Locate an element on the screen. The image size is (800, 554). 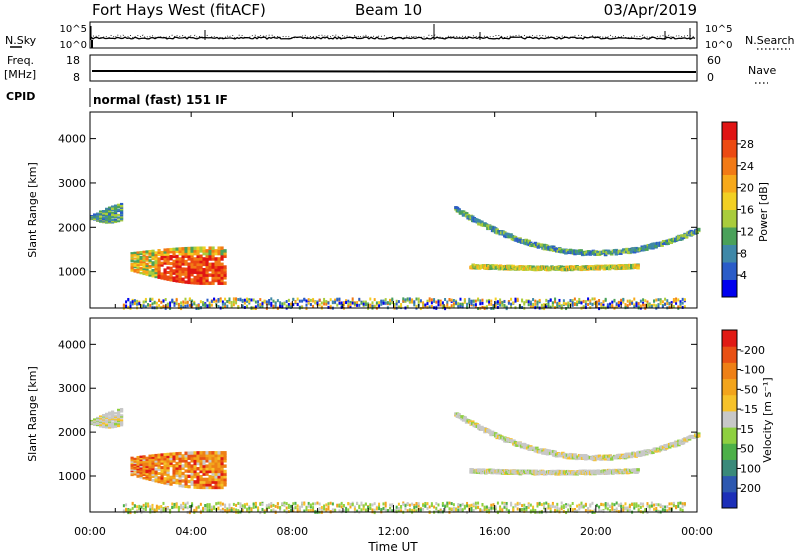
x-tick-label: 08:00 is located at coordinates (292, 531).